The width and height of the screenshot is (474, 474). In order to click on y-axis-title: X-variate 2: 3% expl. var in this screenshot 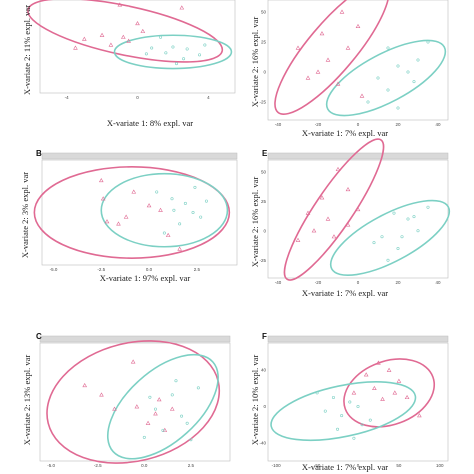, I will do `click(25, 215)`.